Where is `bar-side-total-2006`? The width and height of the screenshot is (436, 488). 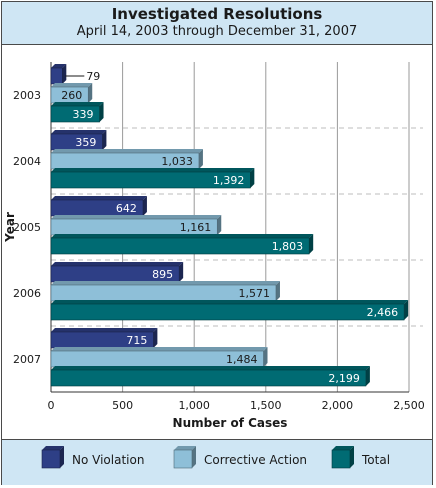
bar-side-total-2006 is located at coordinates (406, 310).